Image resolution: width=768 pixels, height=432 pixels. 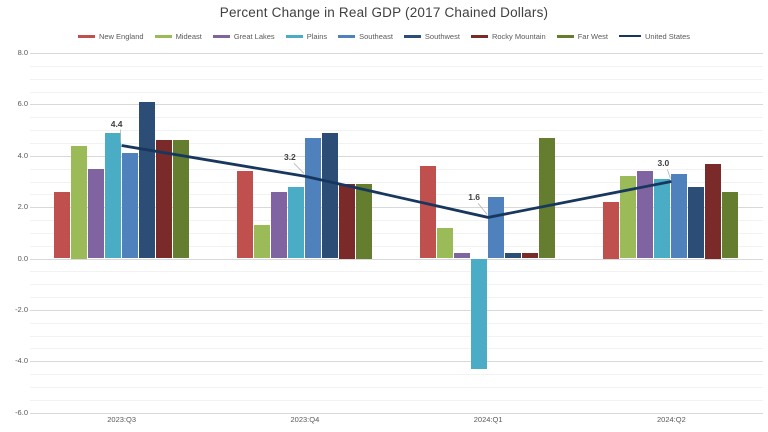 What do you see at coordinates (289, 157) in the screenshot?
I see `us-line-data-label: 3.2` at bounding box center [289, 157].